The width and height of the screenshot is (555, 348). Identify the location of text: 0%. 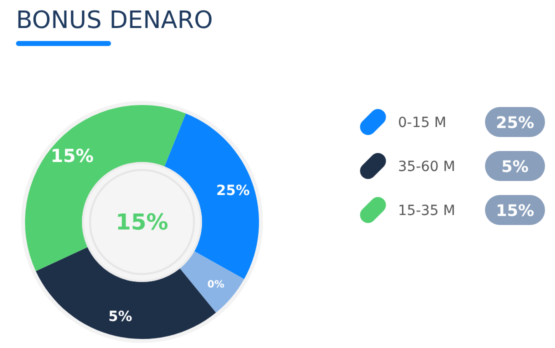
(215, 285).